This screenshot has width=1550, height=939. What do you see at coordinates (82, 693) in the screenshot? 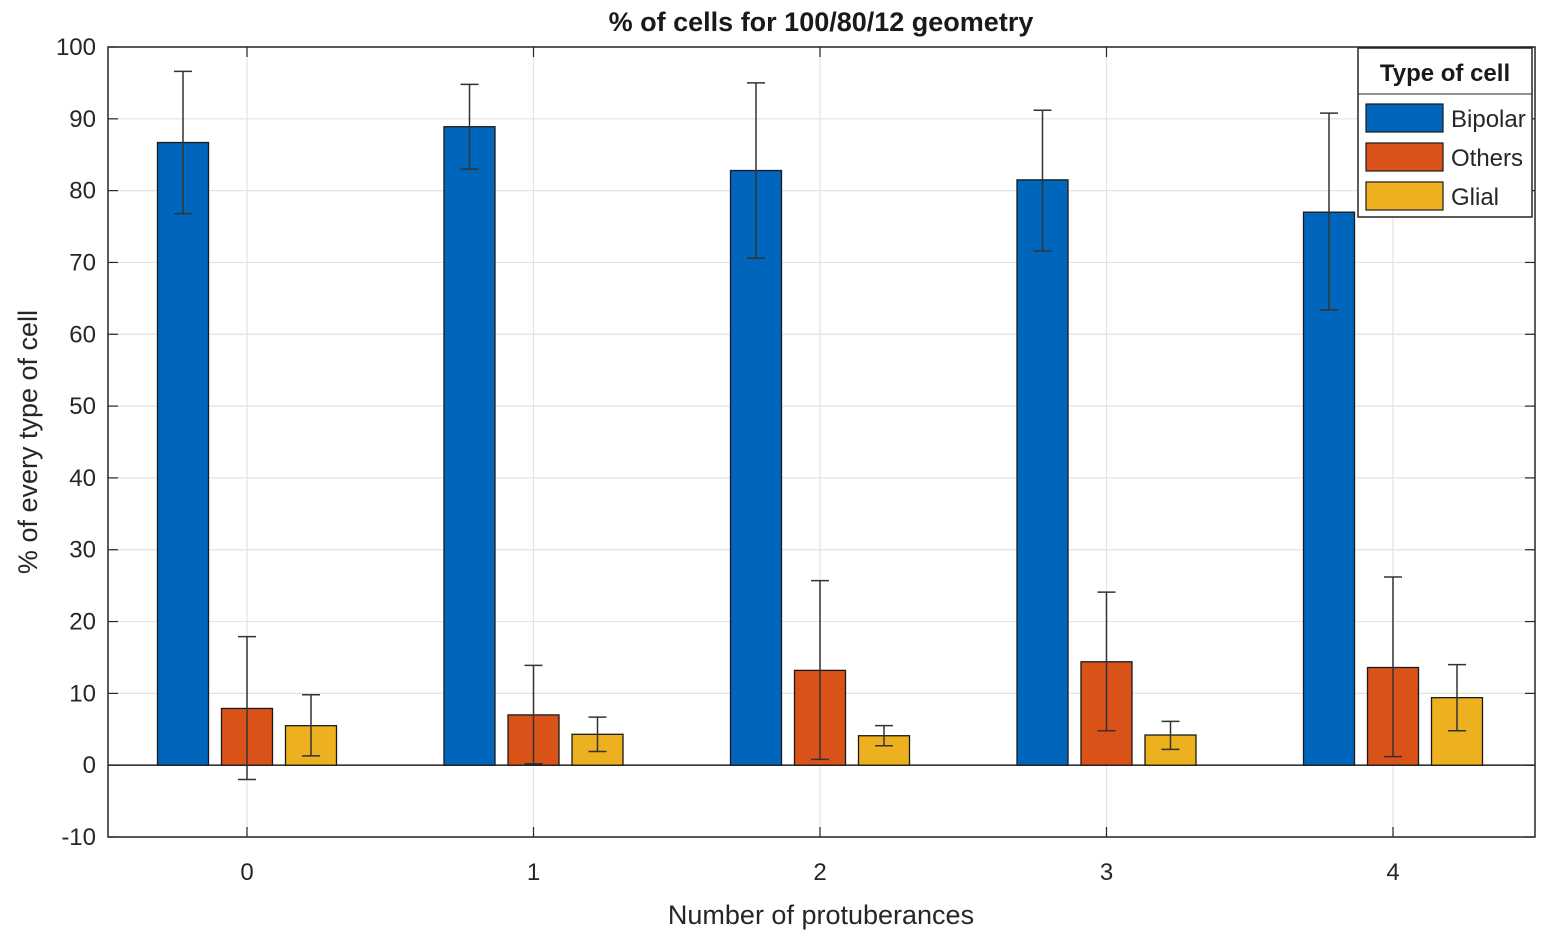
I see `y-tick-label: 10` at bounding box center [82, 693].